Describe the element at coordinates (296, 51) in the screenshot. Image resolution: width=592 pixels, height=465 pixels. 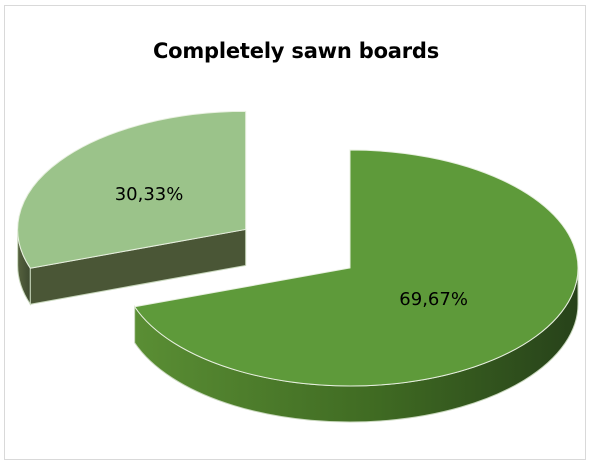
I see `chart-title: Completely sawn boards` at that location.